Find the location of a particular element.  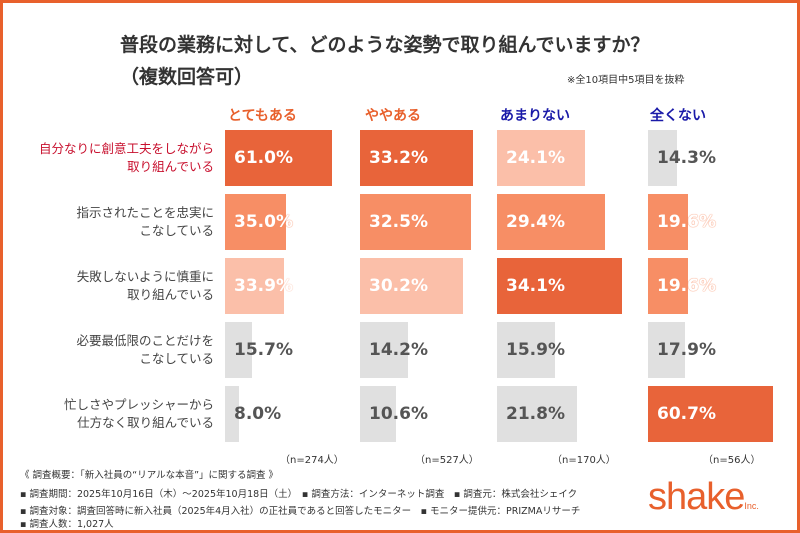

value-label: 14.3% is located at coordinates (686, 158).